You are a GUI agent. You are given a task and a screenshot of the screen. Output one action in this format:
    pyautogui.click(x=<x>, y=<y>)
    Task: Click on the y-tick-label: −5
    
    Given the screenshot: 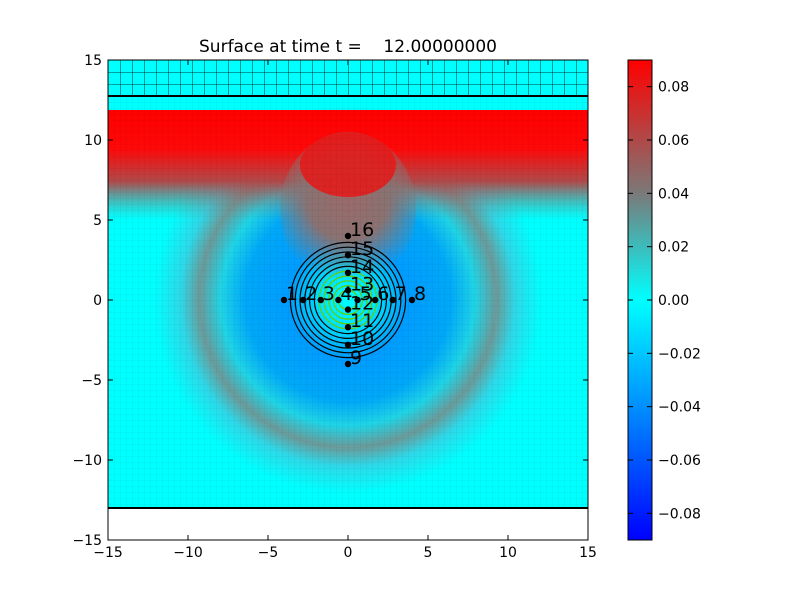 What is the action you would take?
    pyautogui.click(x=91, y=381)
    